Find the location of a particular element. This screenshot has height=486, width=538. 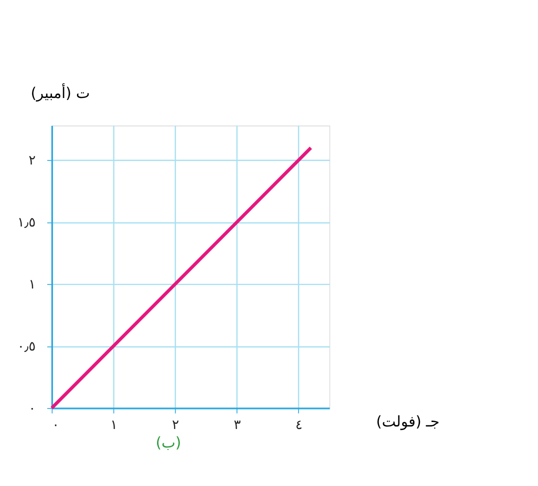

x-tick-label: ٢ is located at coordinates (176, 426).